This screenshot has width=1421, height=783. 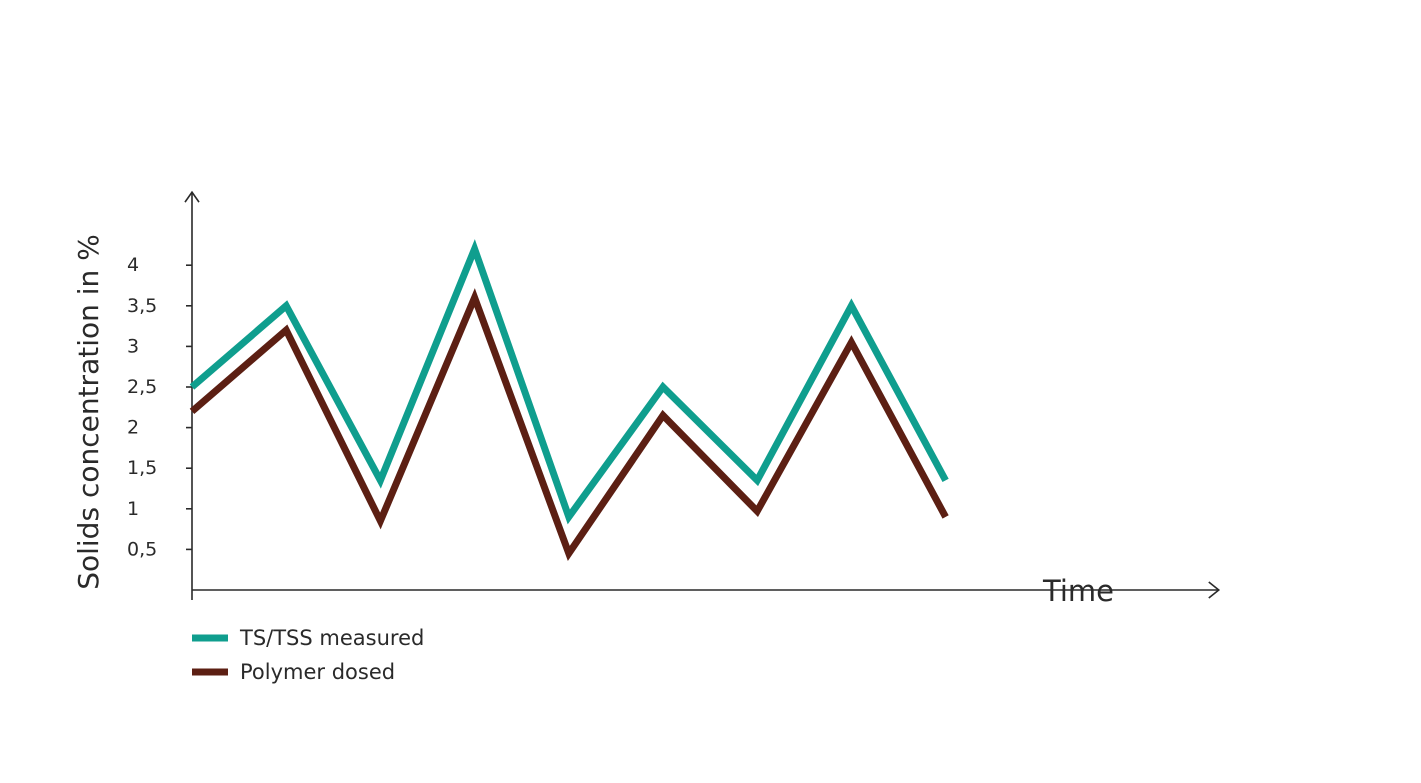 What do you see at coordinates (1078, 591) in the screenshot?
I see `x-axis-label: Time` at bounding box center [1078, 591].